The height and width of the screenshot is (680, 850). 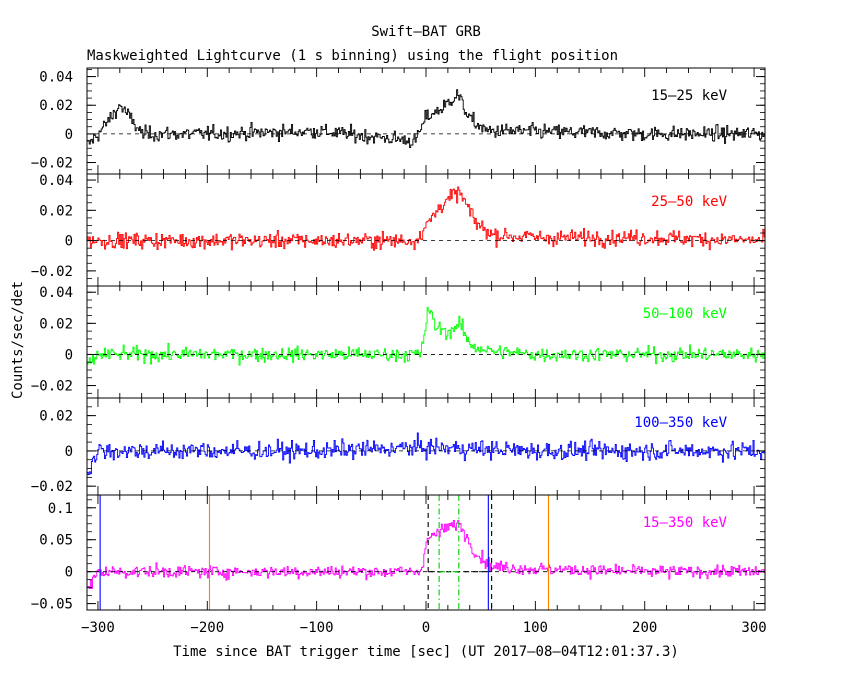 I want to click on panel-2: −0.02 0 0.02 0.04 25–50 keV, so click(x=398, y=230).